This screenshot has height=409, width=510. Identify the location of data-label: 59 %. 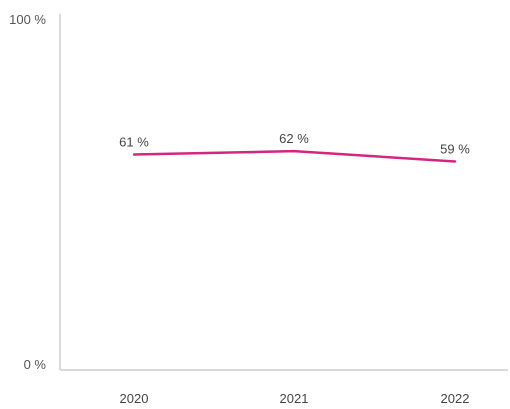
(455, 148).